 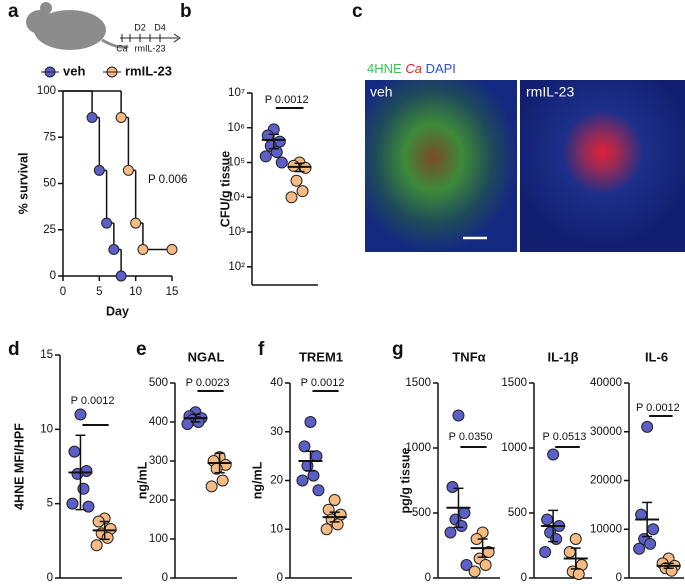 What do you see at coordinates (236, 267) in the screenshot?
I see `y-tick-label: 10²` at bounding box center [236, 267].